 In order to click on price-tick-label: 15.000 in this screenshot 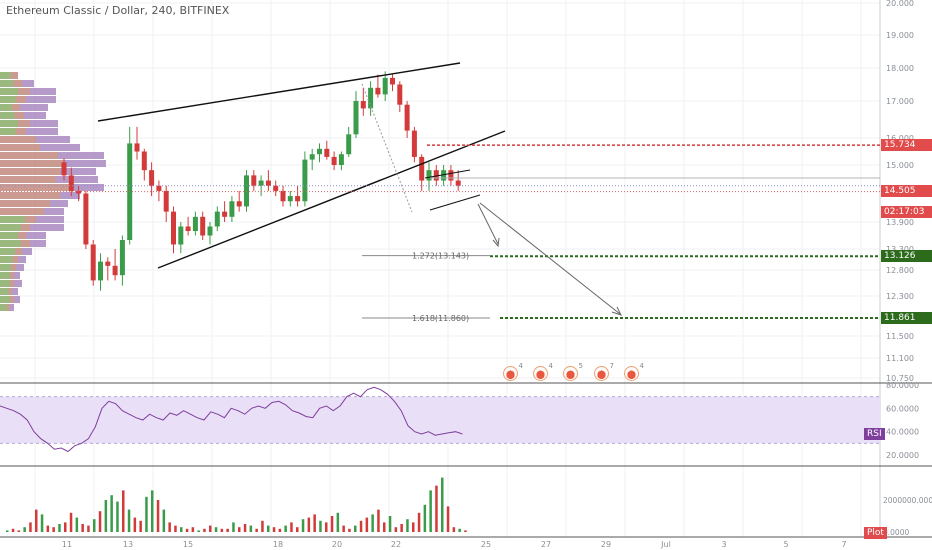, I will do `click(900, 165)`.